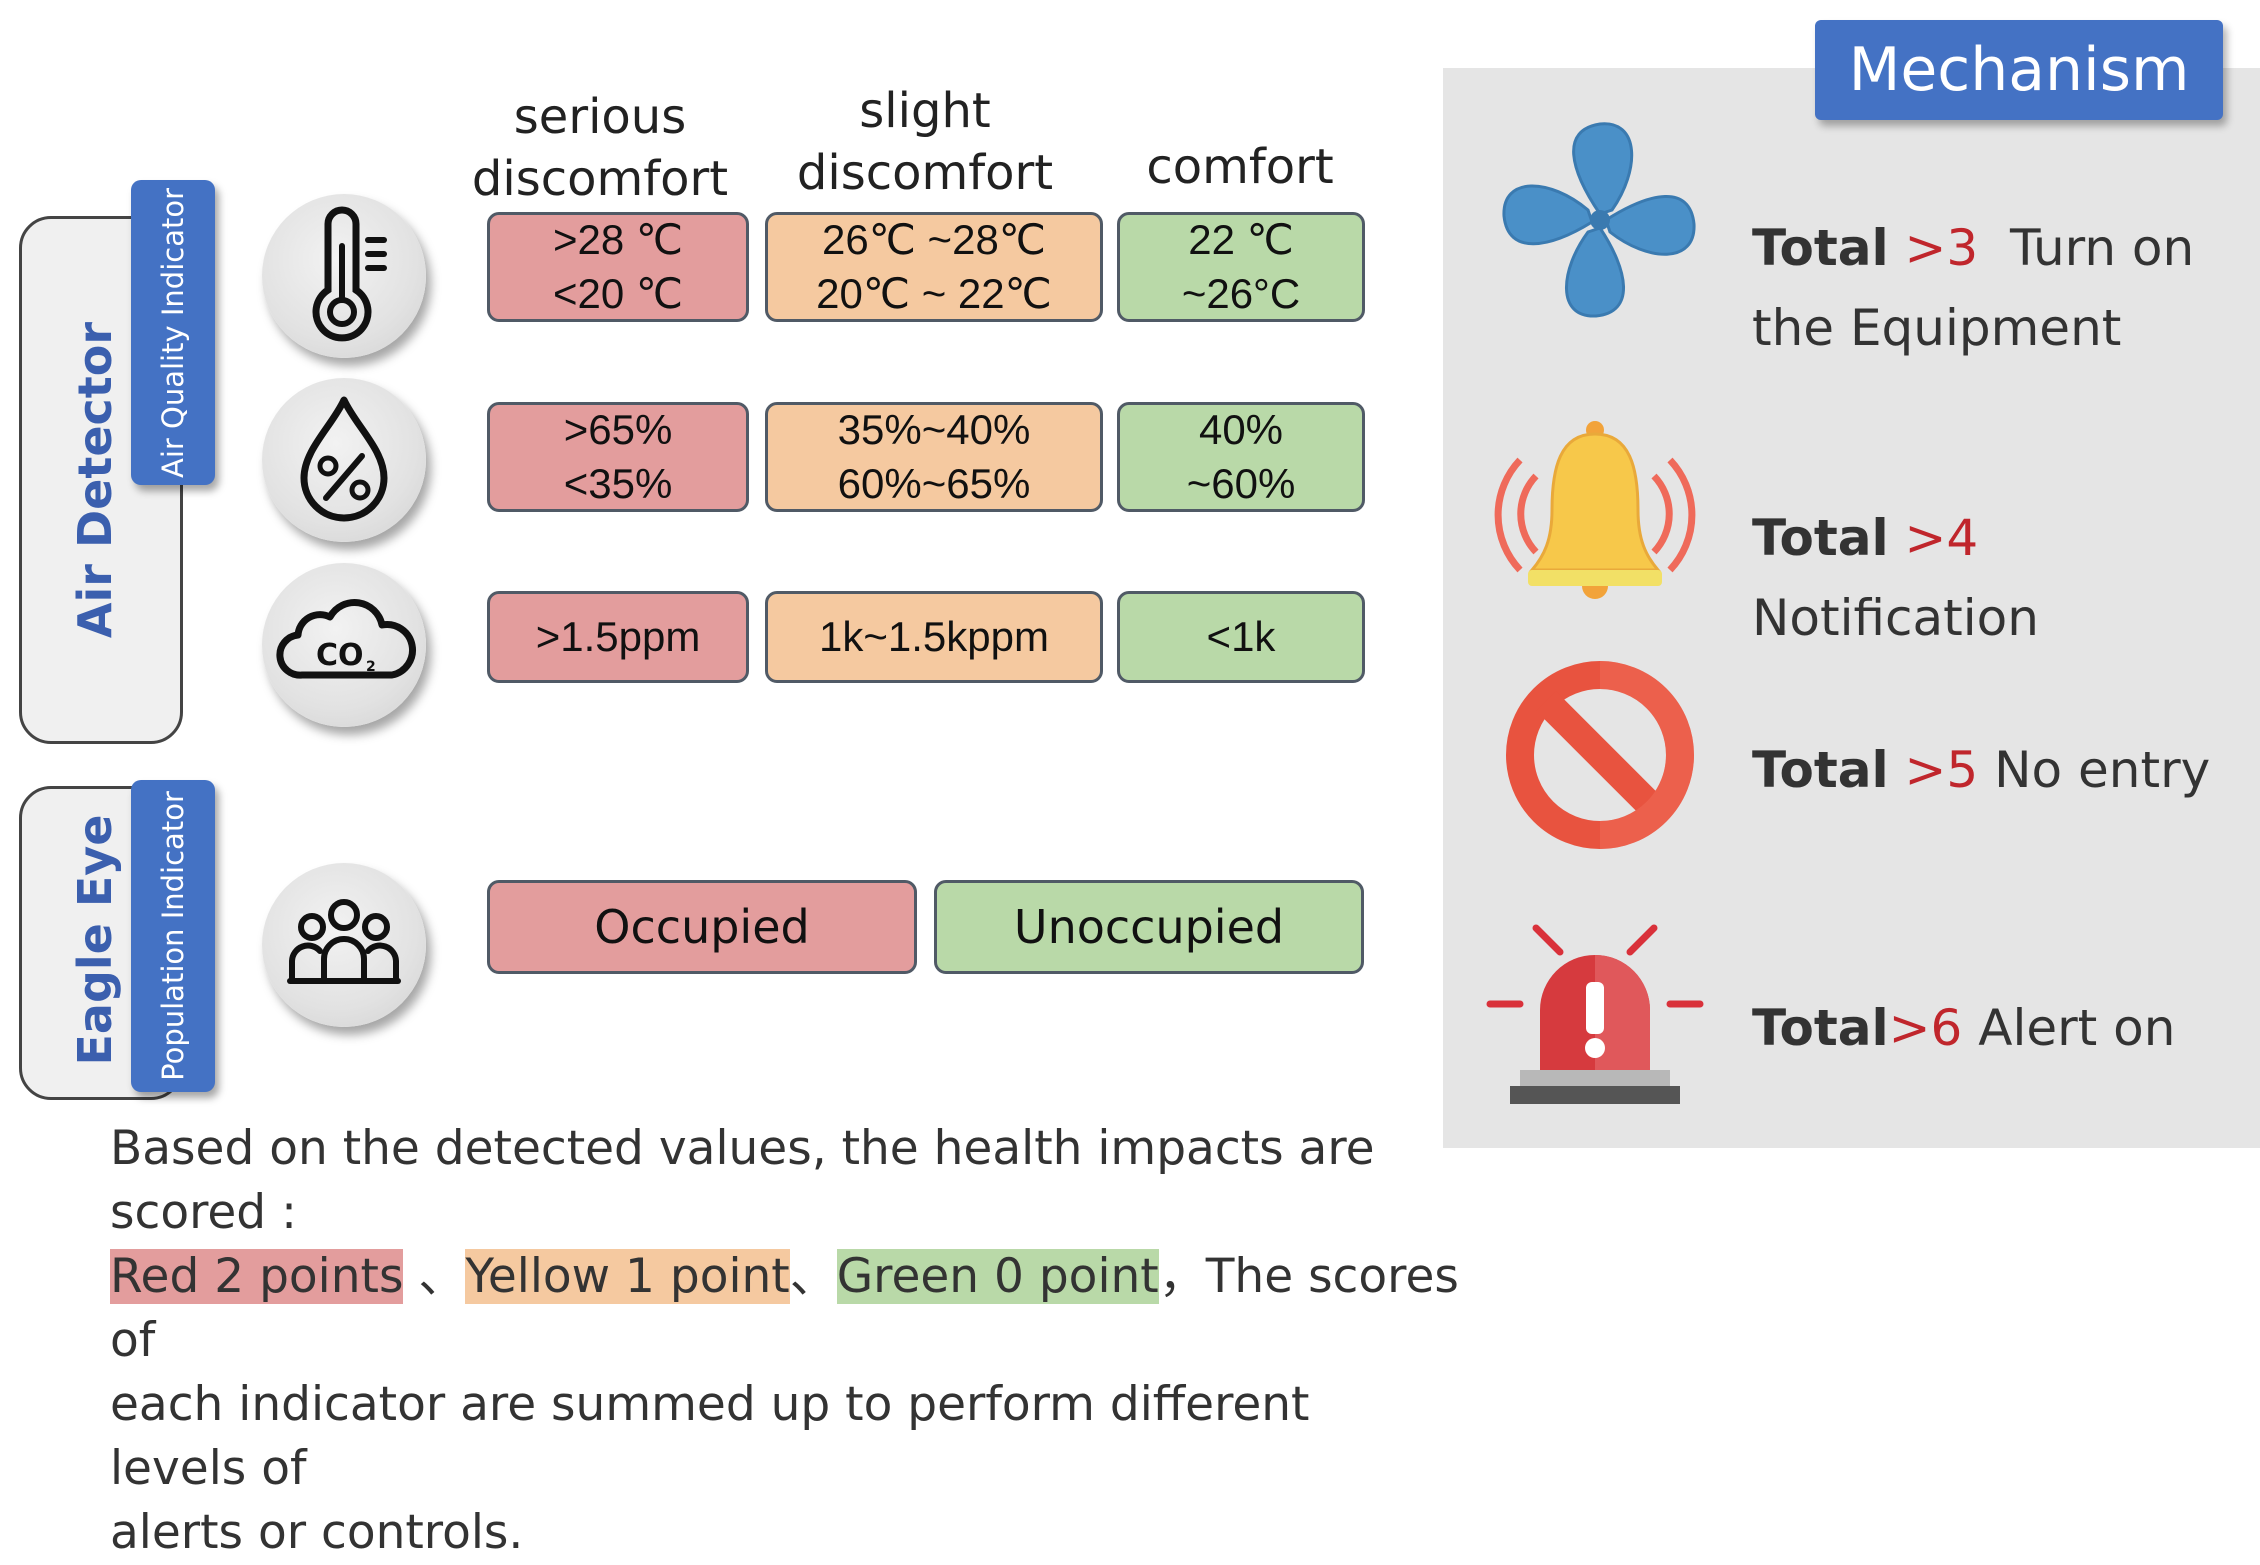 The image size is (2260, 1565). I want to click on column-header-serious-line2: discomfort, so click(600, 179).